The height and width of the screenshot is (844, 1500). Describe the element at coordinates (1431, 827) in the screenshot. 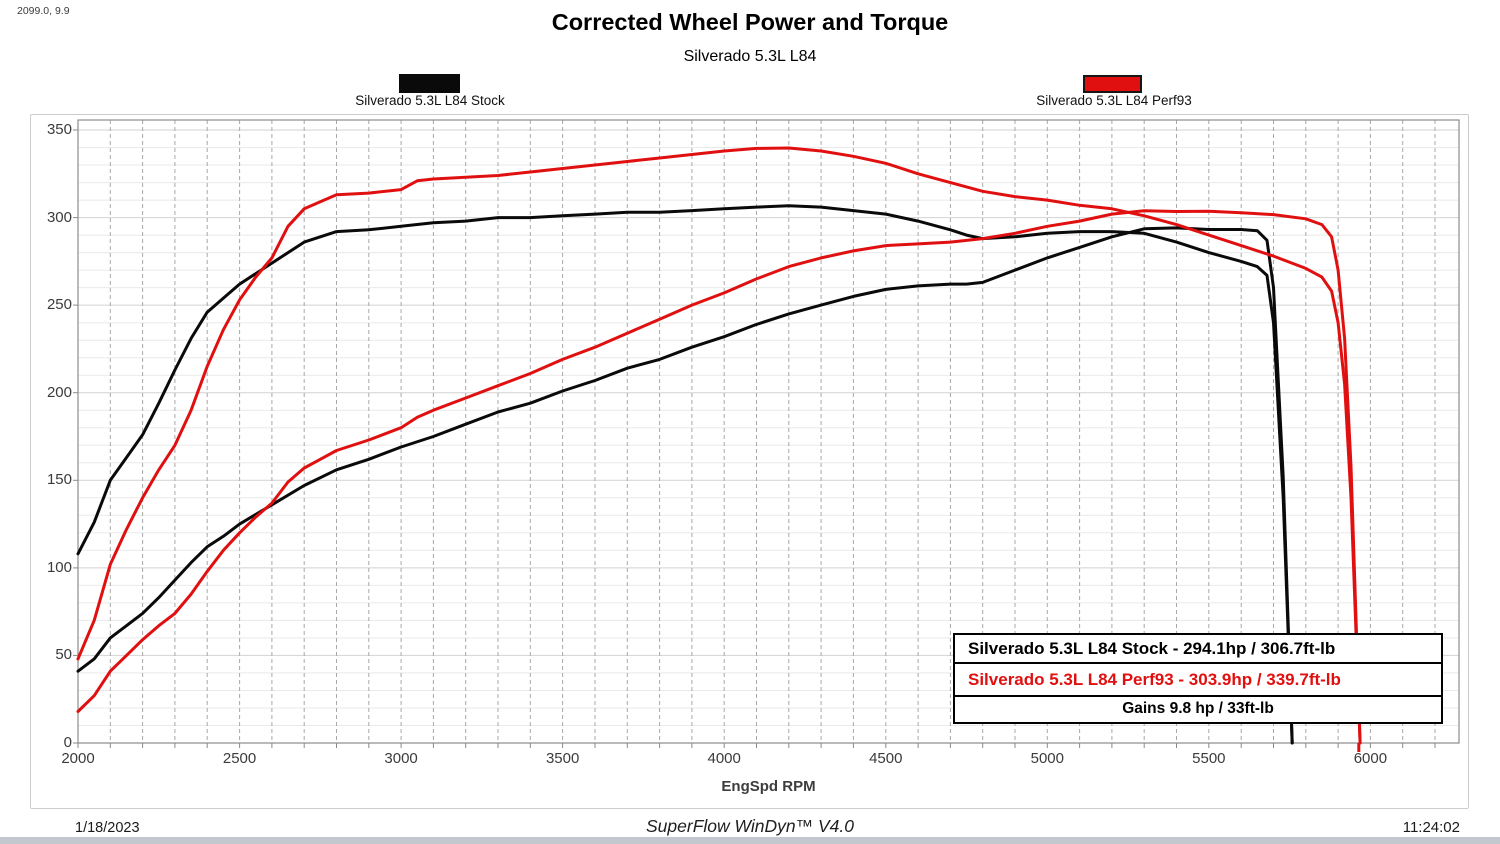

I see `footer-time: 11:24:02` at that location.